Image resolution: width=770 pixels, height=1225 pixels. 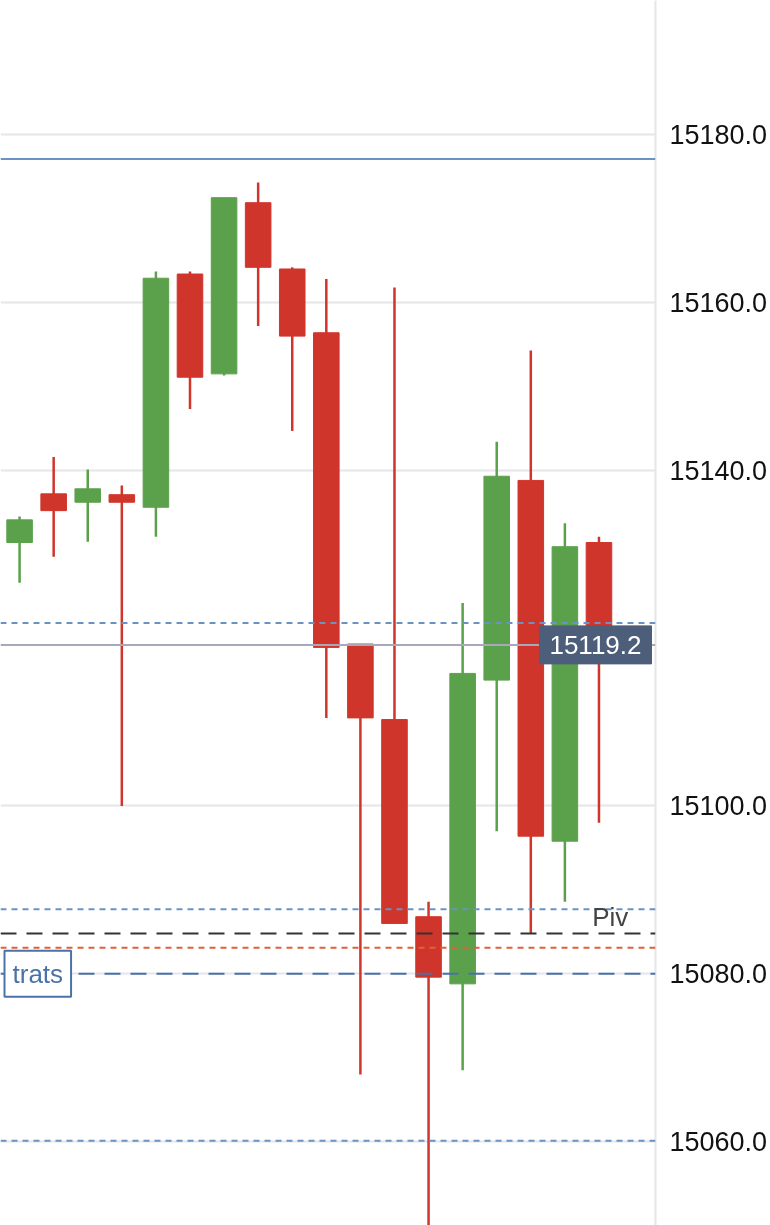 I want to click on y-tick-label: 15060.0, so click(x=718, y=1142).